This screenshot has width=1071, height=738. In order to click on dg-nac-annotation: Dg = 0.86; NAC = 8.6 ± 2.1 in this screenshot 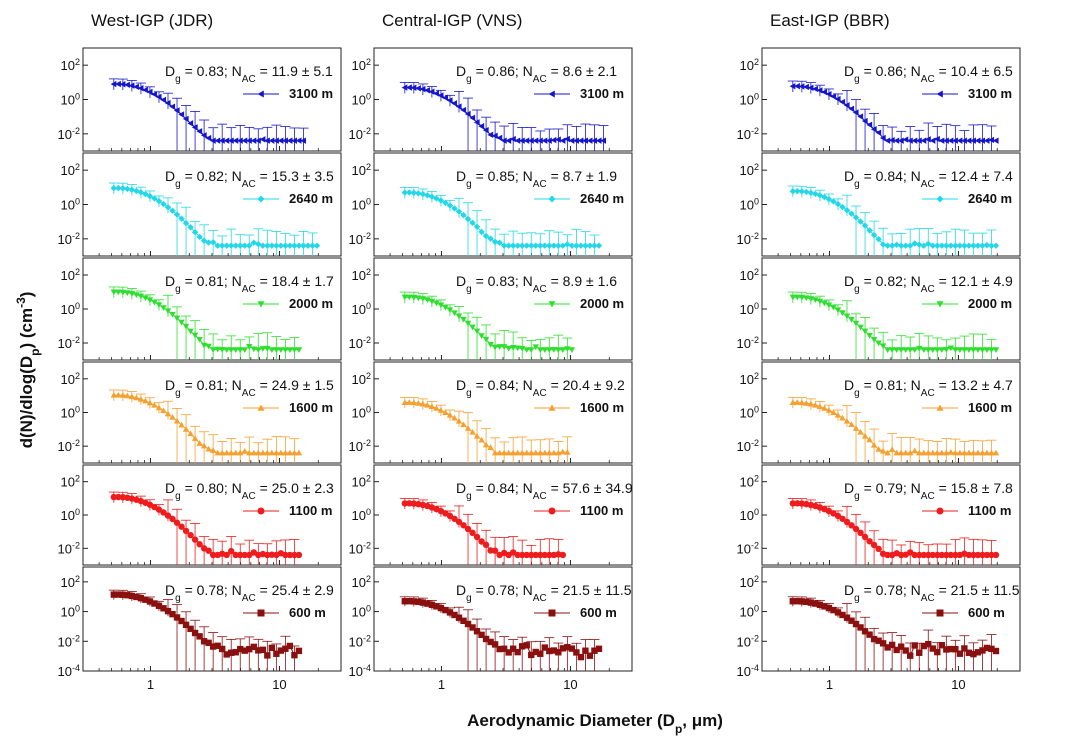, I will do `click(536, 74)`.